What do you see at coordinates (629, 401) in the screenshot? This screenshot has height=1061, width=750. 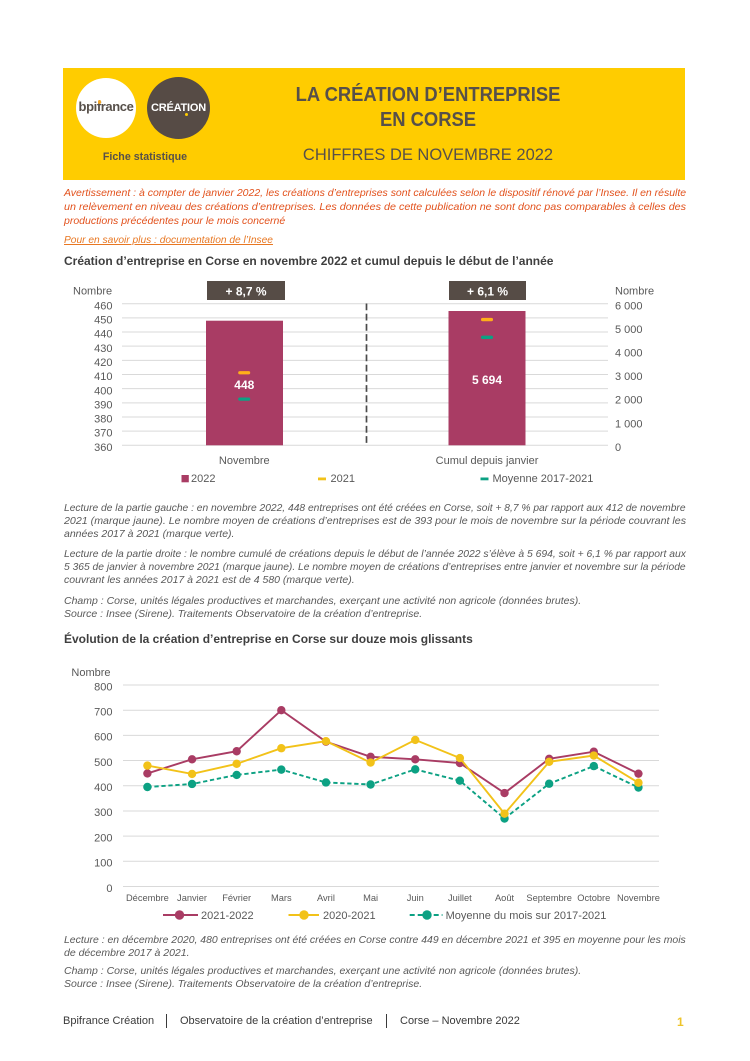 I see `svg-text: 2 000` at bounding box center [629, 401].